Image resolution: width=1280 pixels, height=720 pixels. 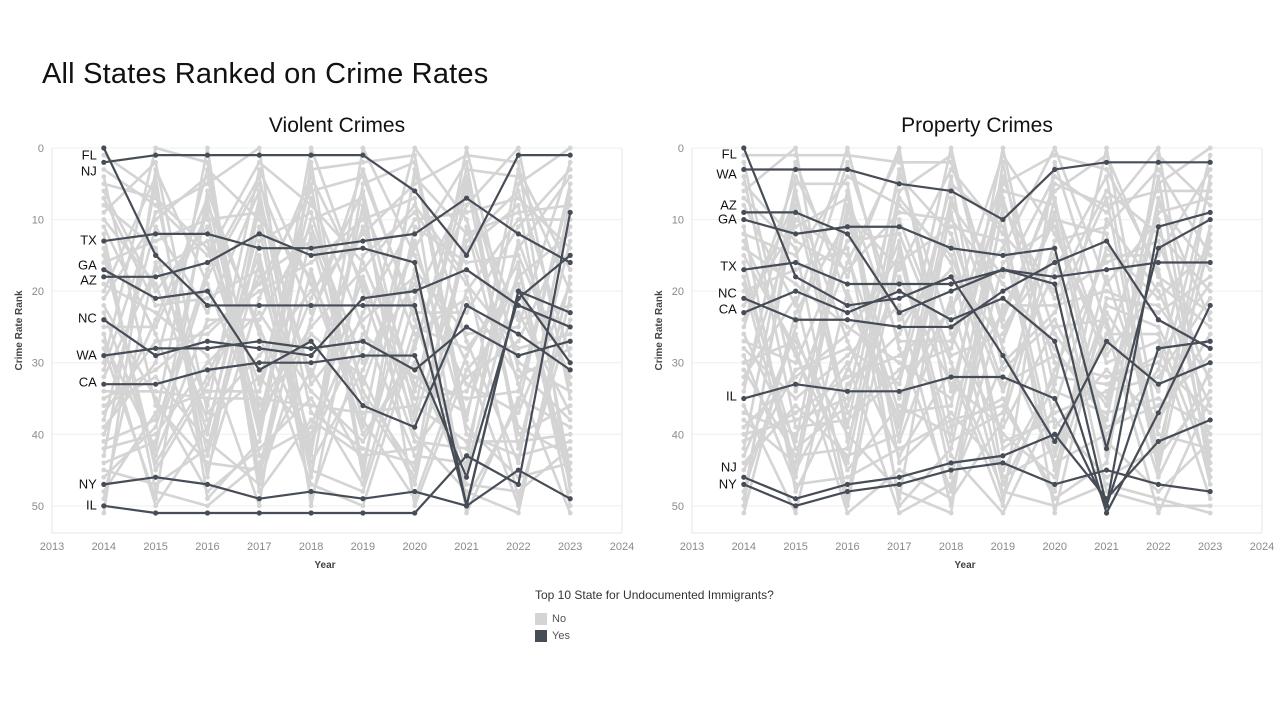 I want to click on state-label-ny: NY, so click(x=728, y=484).